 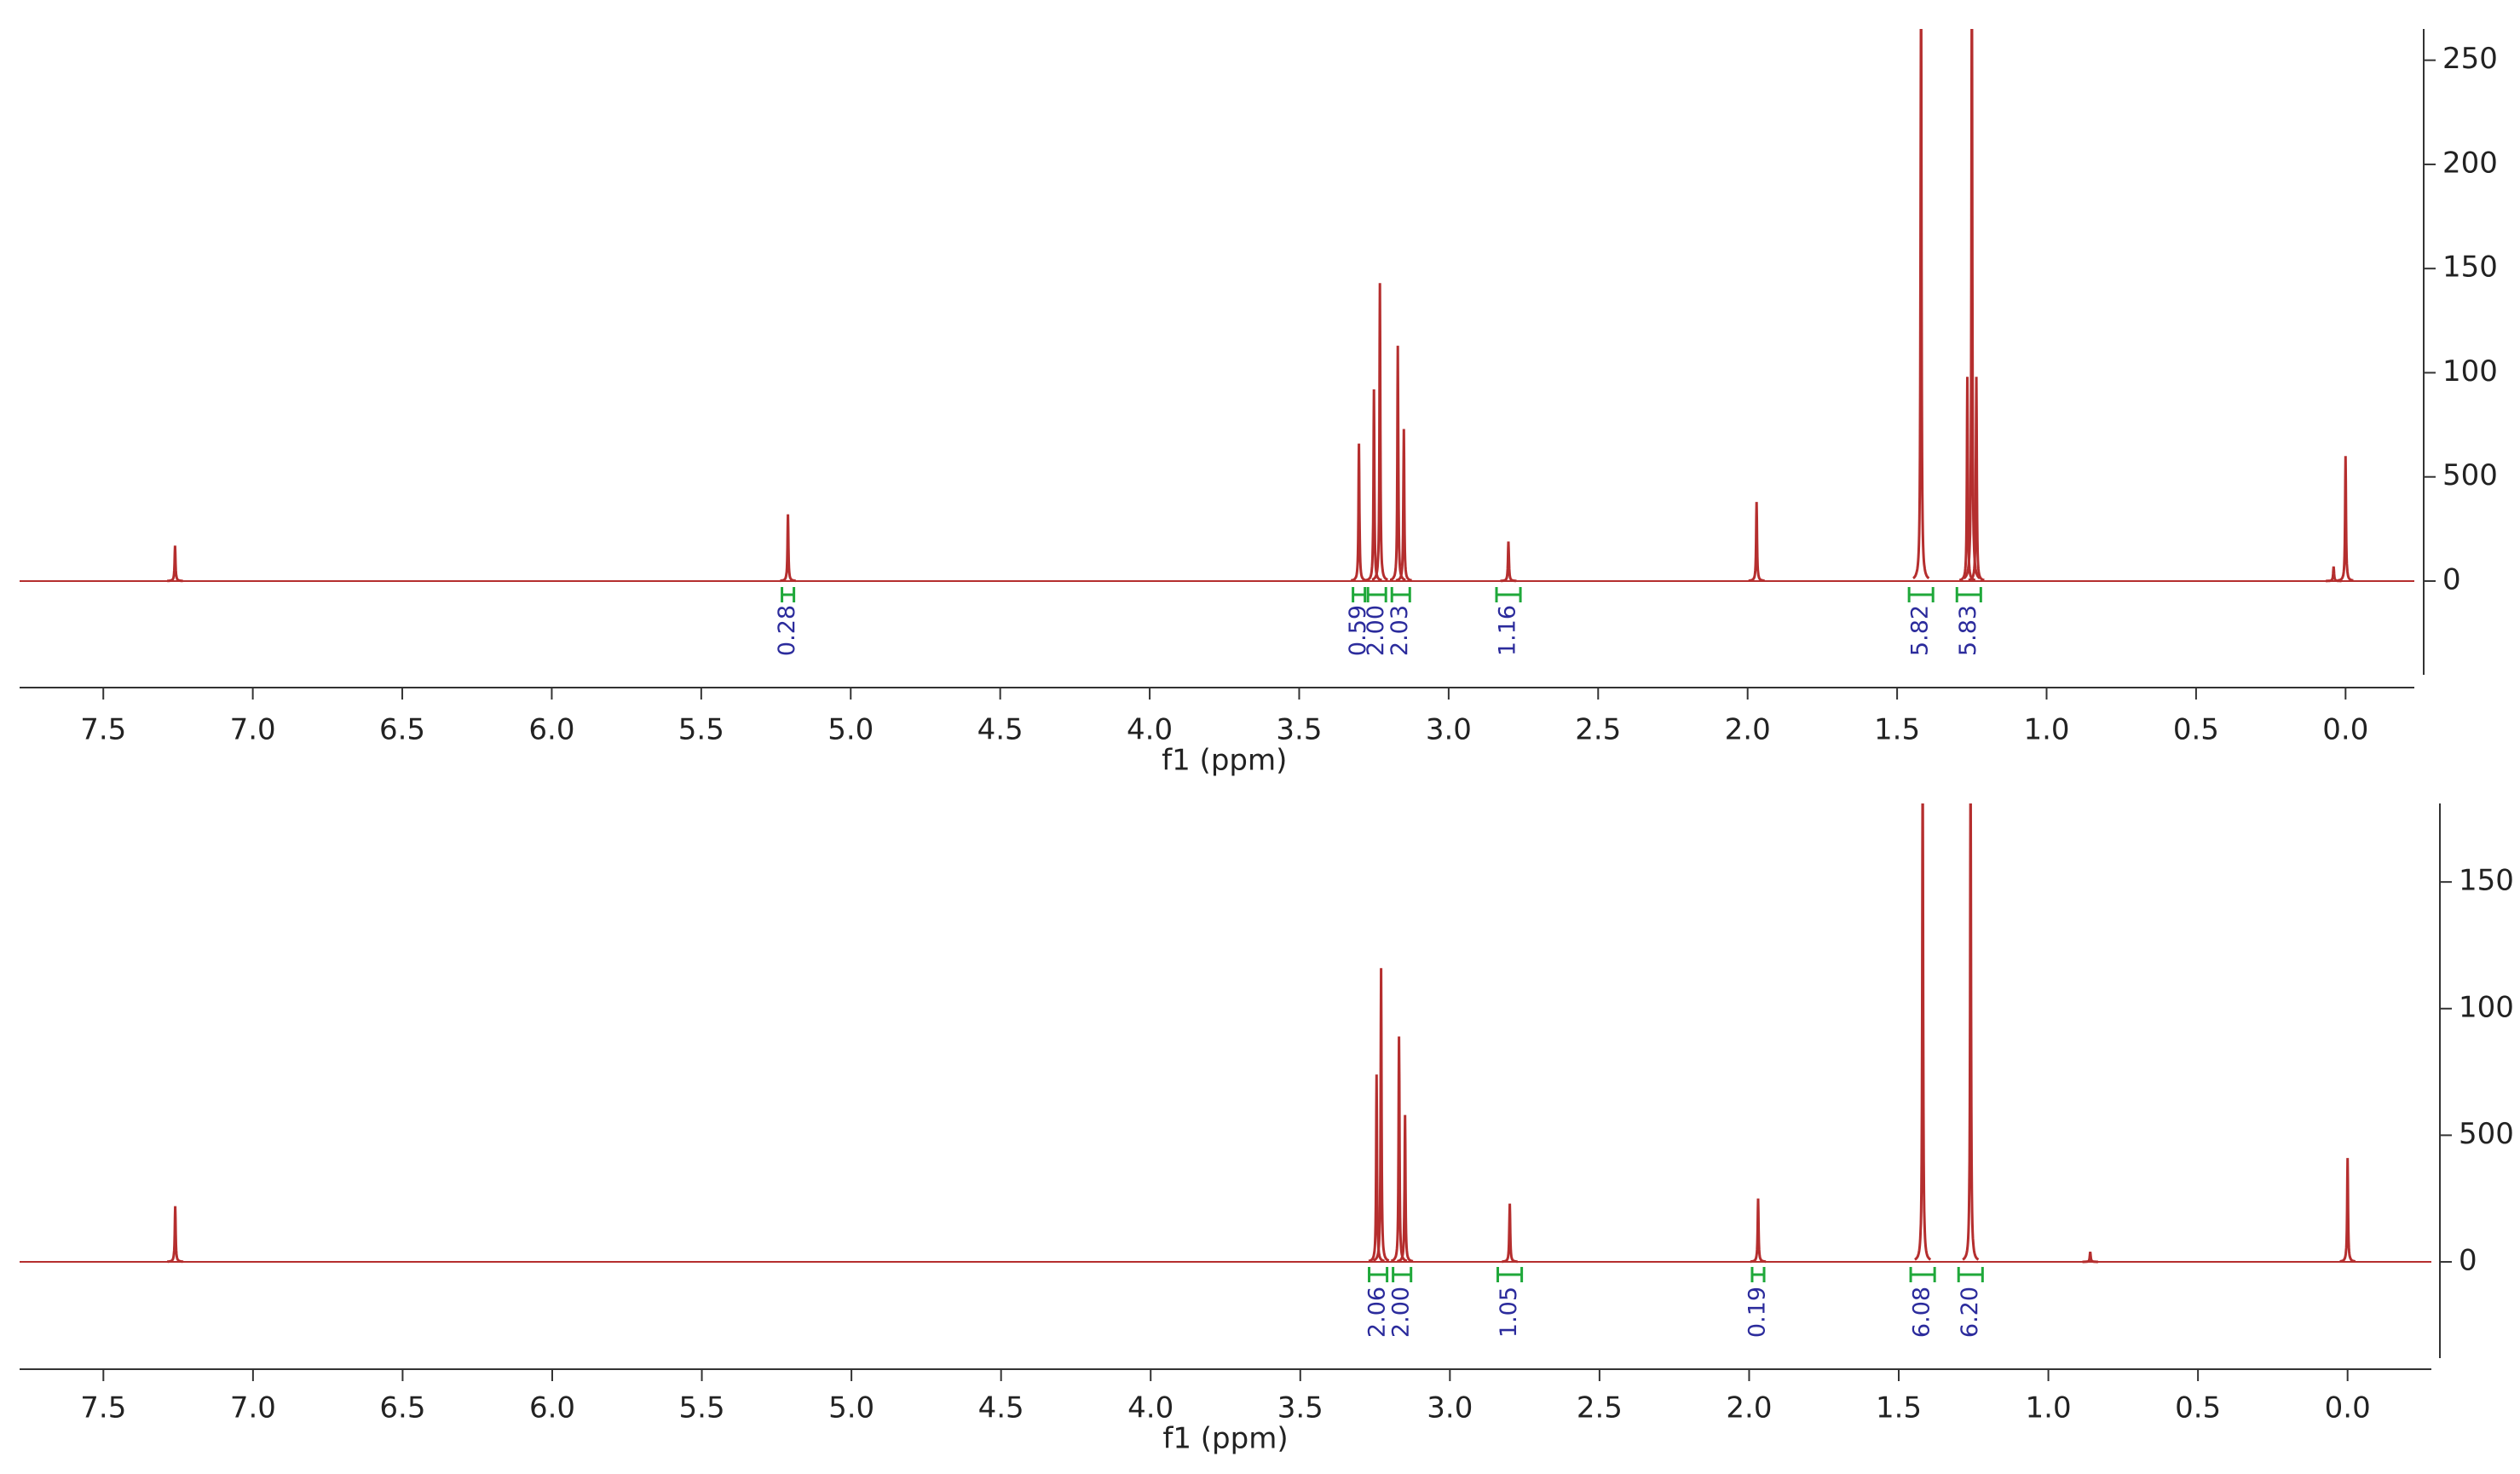 What do you see at coordinates (1968, 631) in the screenshot?
I see `integral-label: 5.83` at bounding box center [1968, 631].